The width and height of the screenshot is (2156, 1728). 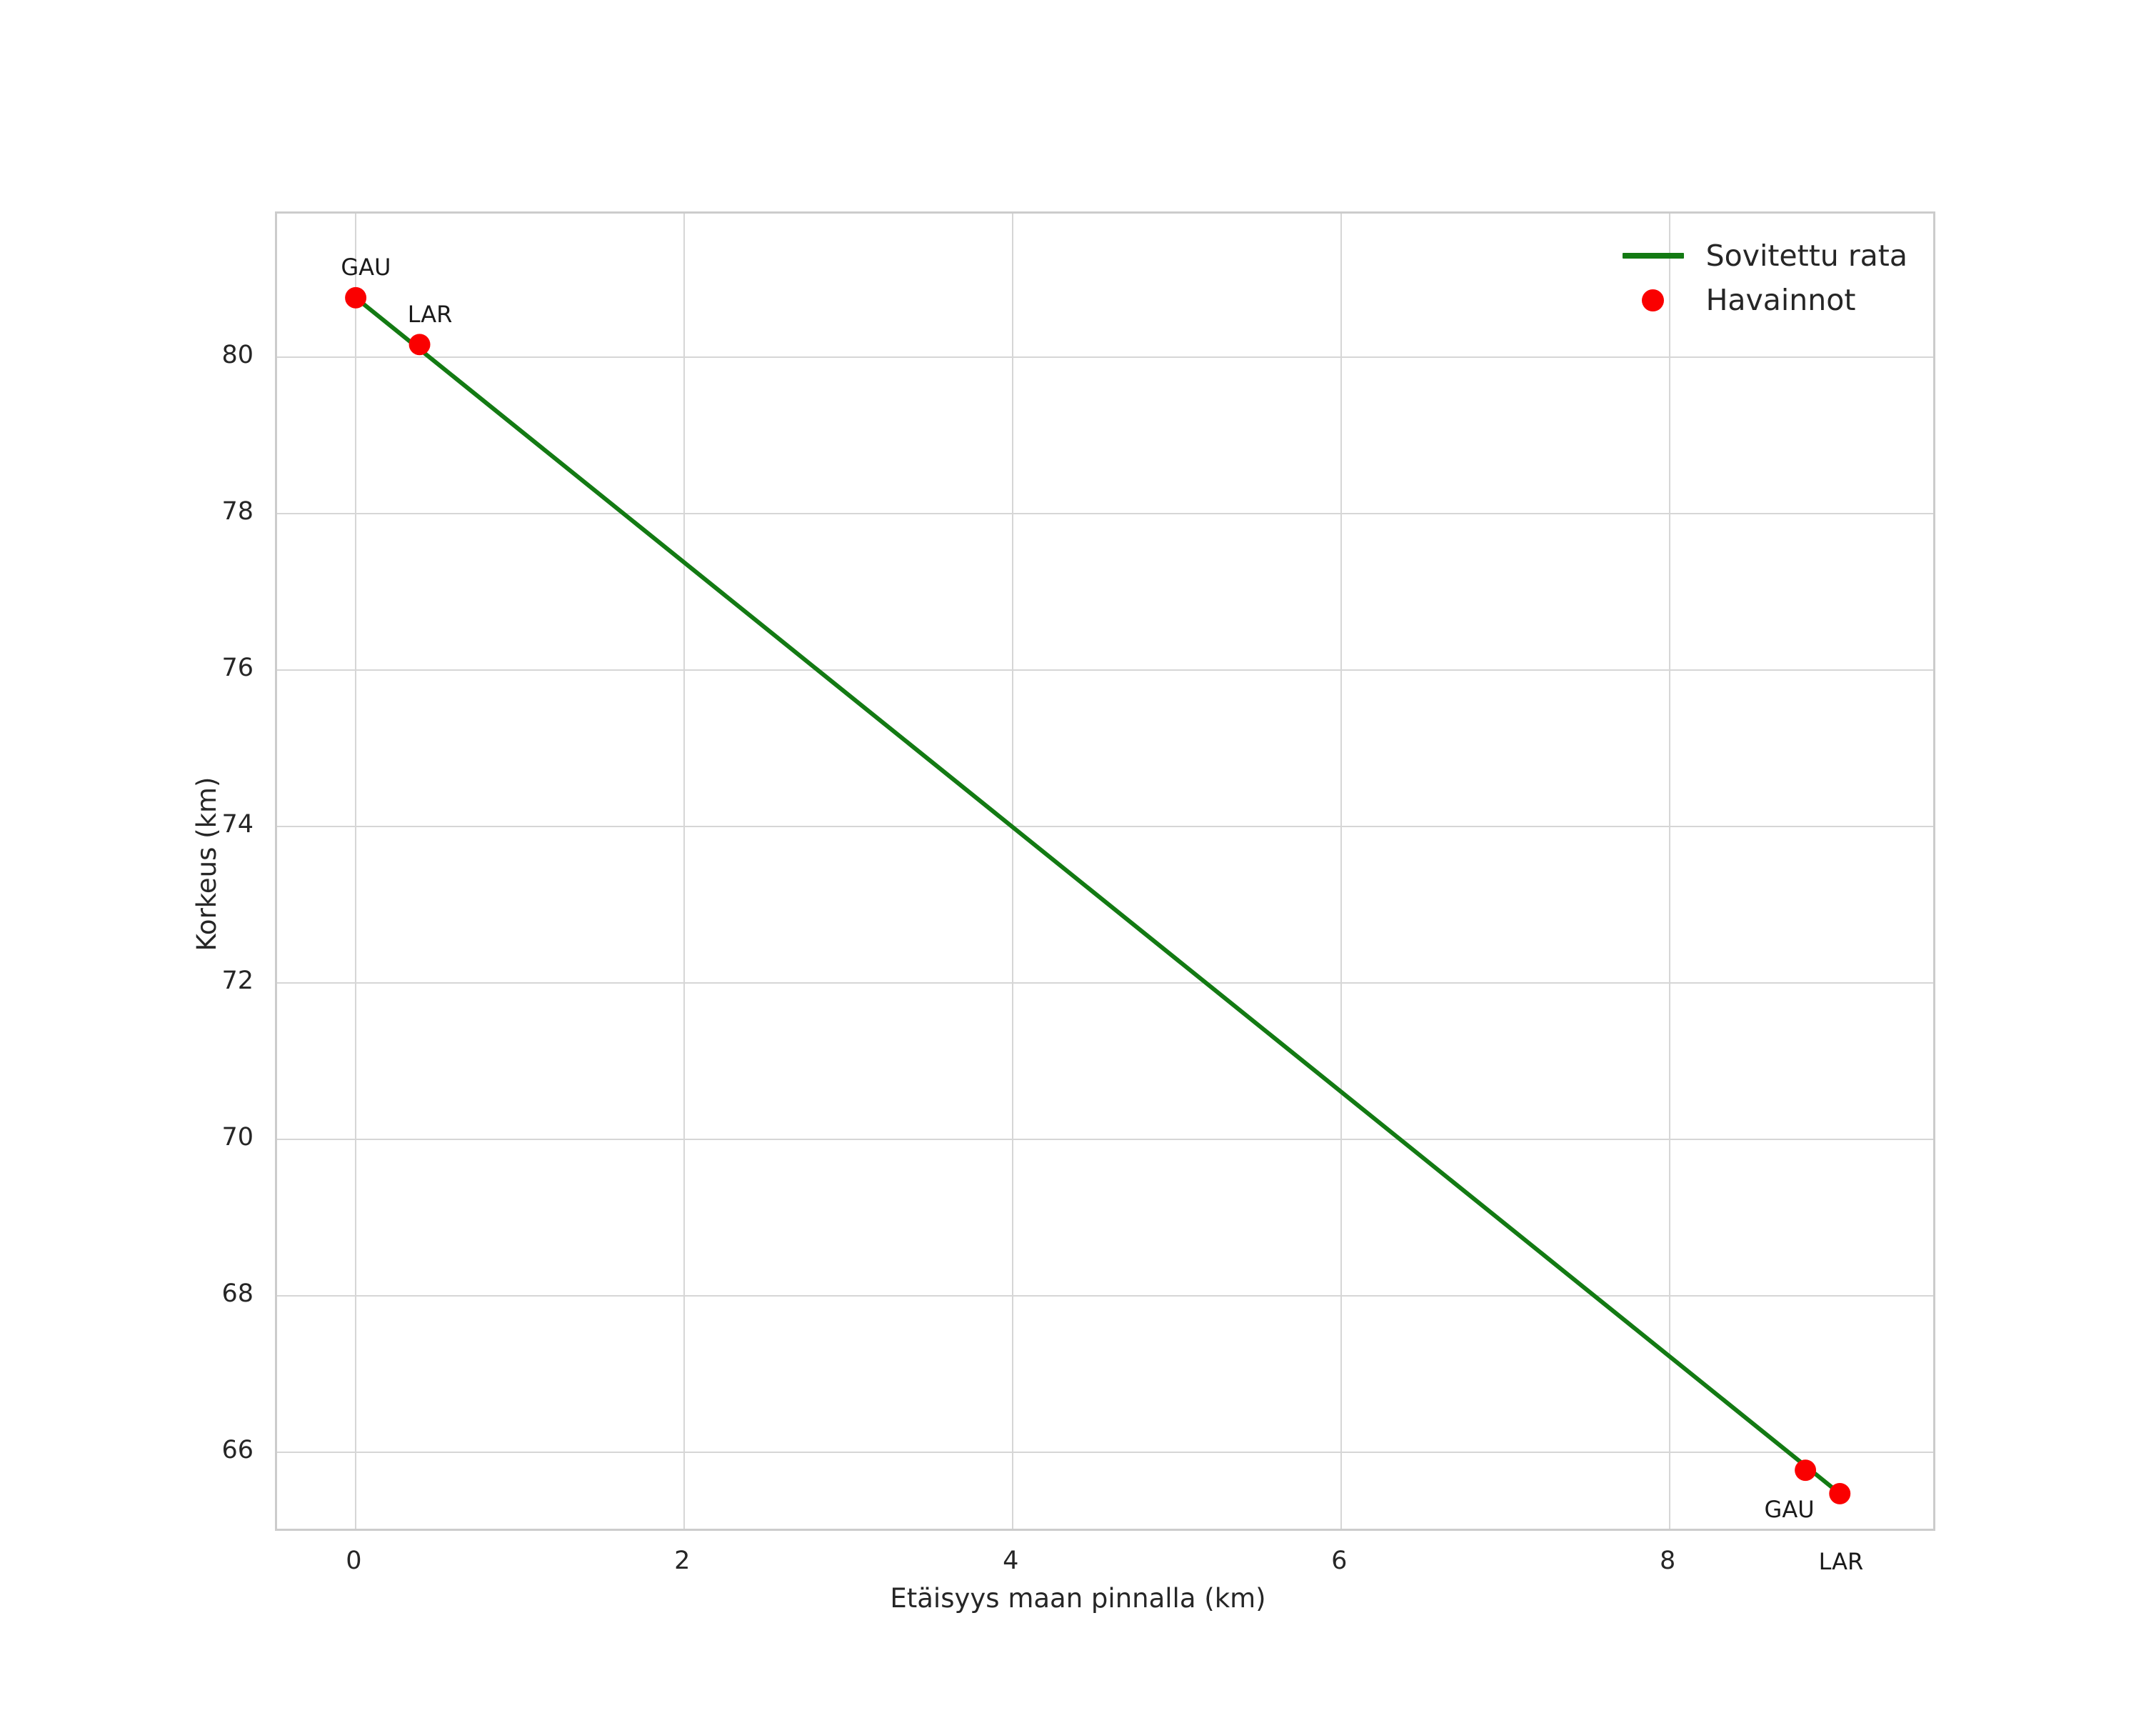 I want to click on legend-marker-swatch-icon, so click(x=1653, y=300).